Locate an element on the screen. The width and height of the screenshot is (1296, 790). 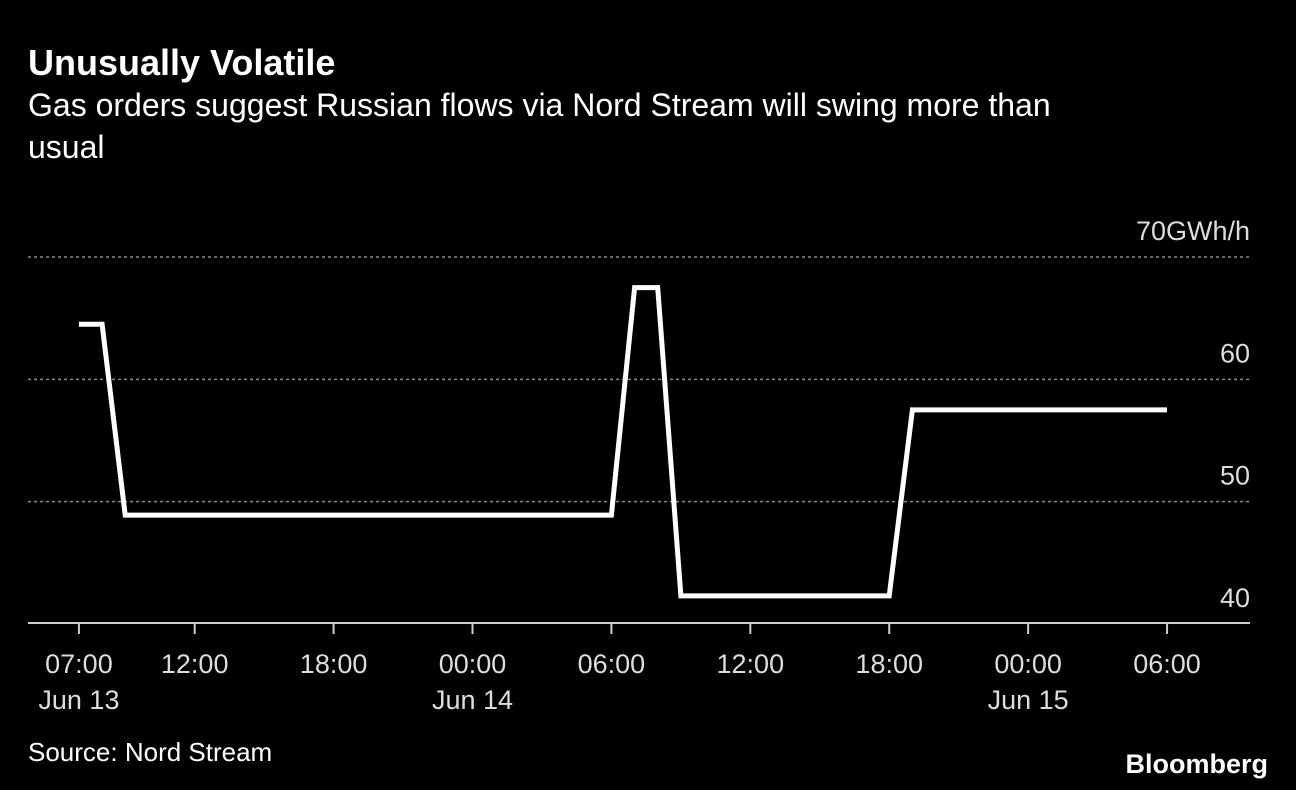
chart-title: Unusually Volatile is located at coordinates (181, 62).